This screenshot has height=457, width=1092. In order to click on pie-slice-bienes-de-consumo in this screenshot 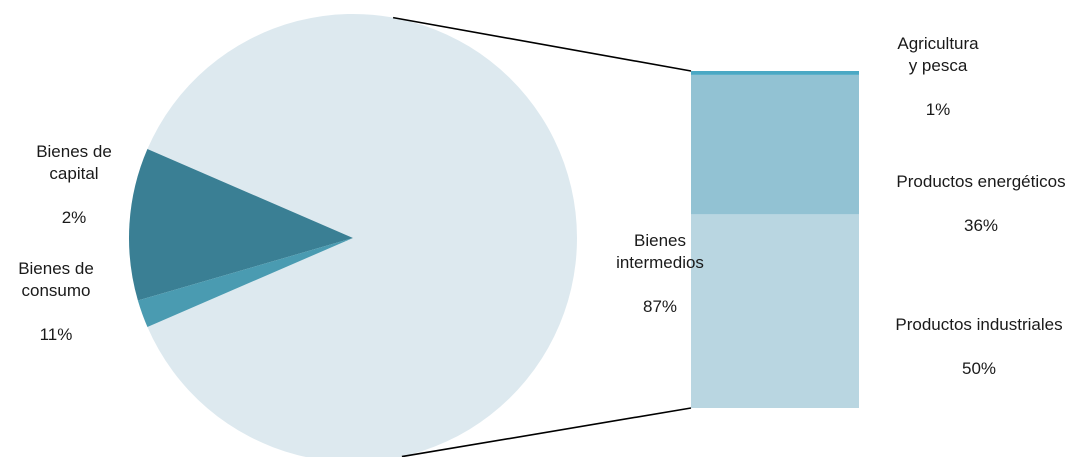, I will do `click(240, 225)`.